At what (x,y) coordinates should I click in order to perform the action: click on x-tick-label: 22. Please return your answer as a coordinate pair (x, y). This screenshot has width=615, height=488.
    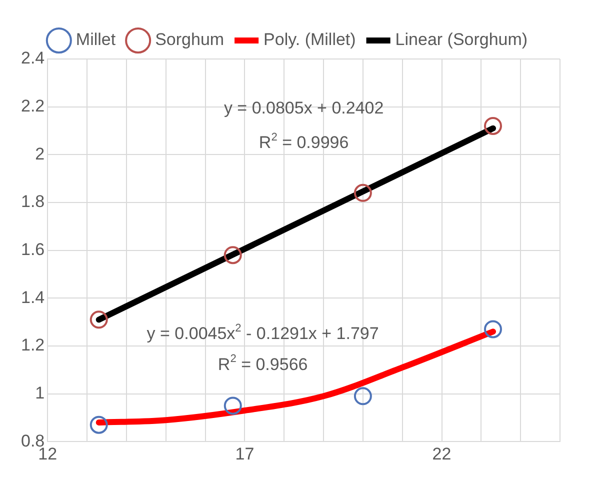
    Looking at the image, I should click on (442, 454).